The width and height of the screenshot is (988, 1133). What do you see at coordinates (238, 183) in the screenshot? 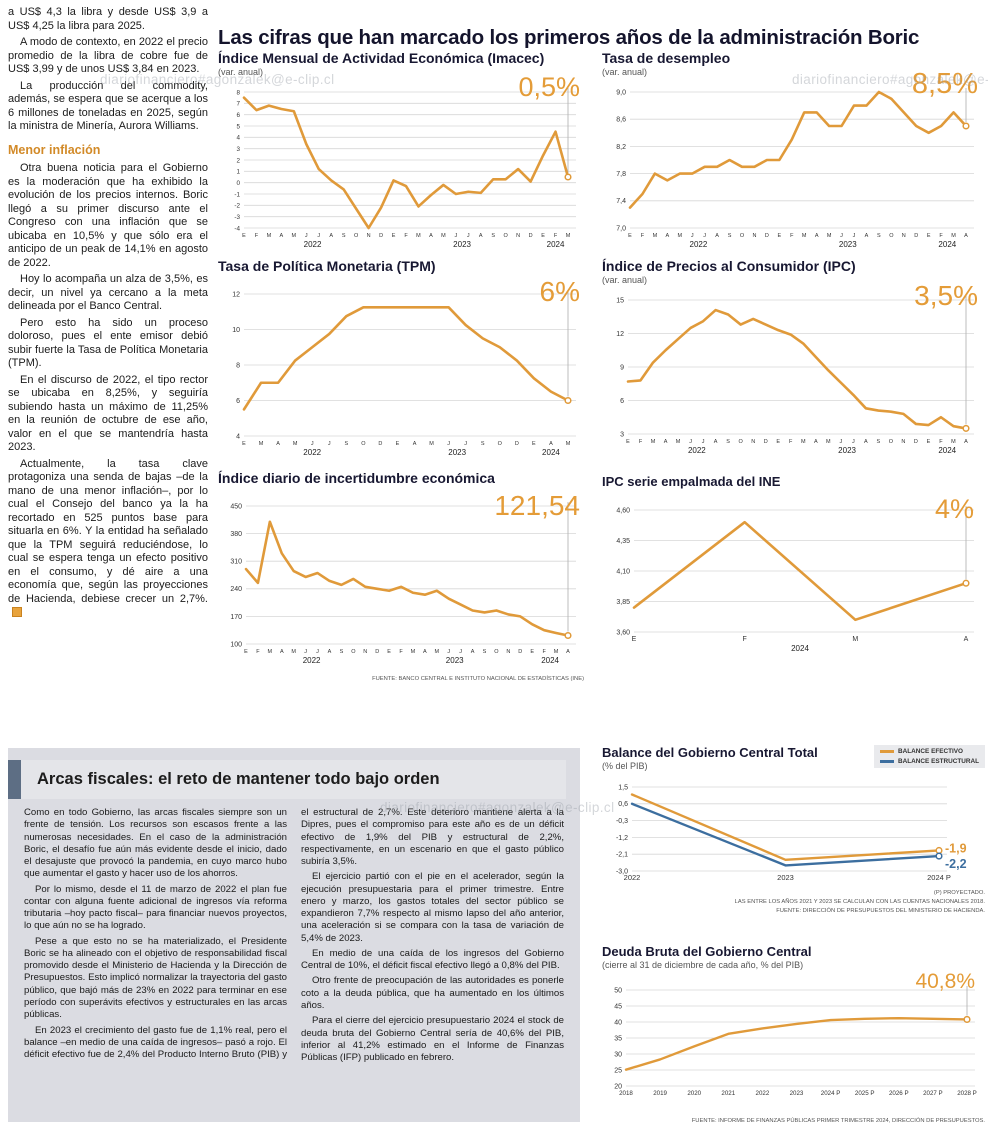
I see `svg-text: 0` at bounding box center [238, 183].